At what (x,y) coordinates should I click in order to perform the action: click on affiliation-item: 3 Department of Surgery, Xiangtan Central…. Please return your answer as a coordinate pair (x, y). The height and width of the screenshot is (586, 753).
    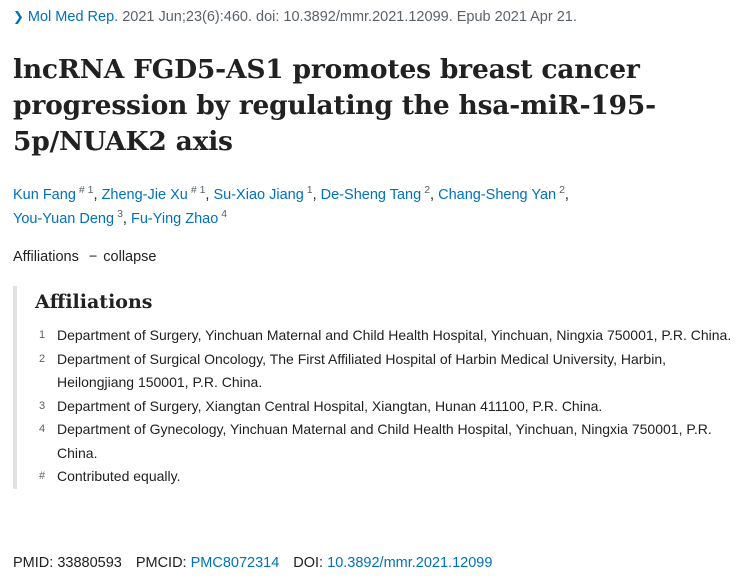
    Looking at the image, I should click on (389, 407).